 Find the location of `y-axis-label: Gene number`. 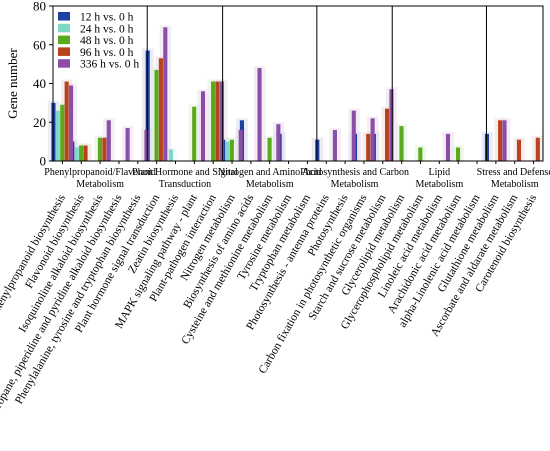

y-axis-label: Gene number is located at coordinates (12, 83).